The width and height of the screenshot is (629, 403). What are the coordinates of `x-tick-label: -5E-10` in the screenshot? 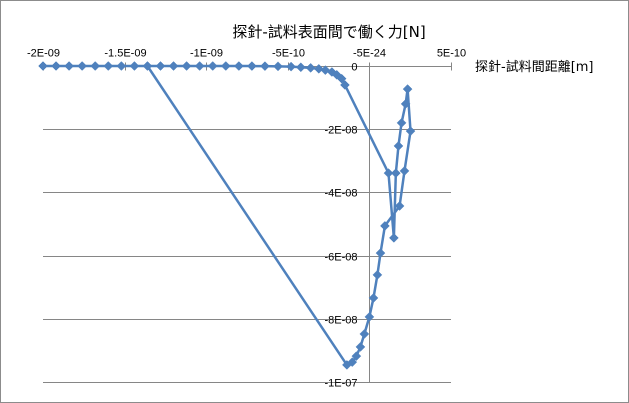 It's located at (288, 54).